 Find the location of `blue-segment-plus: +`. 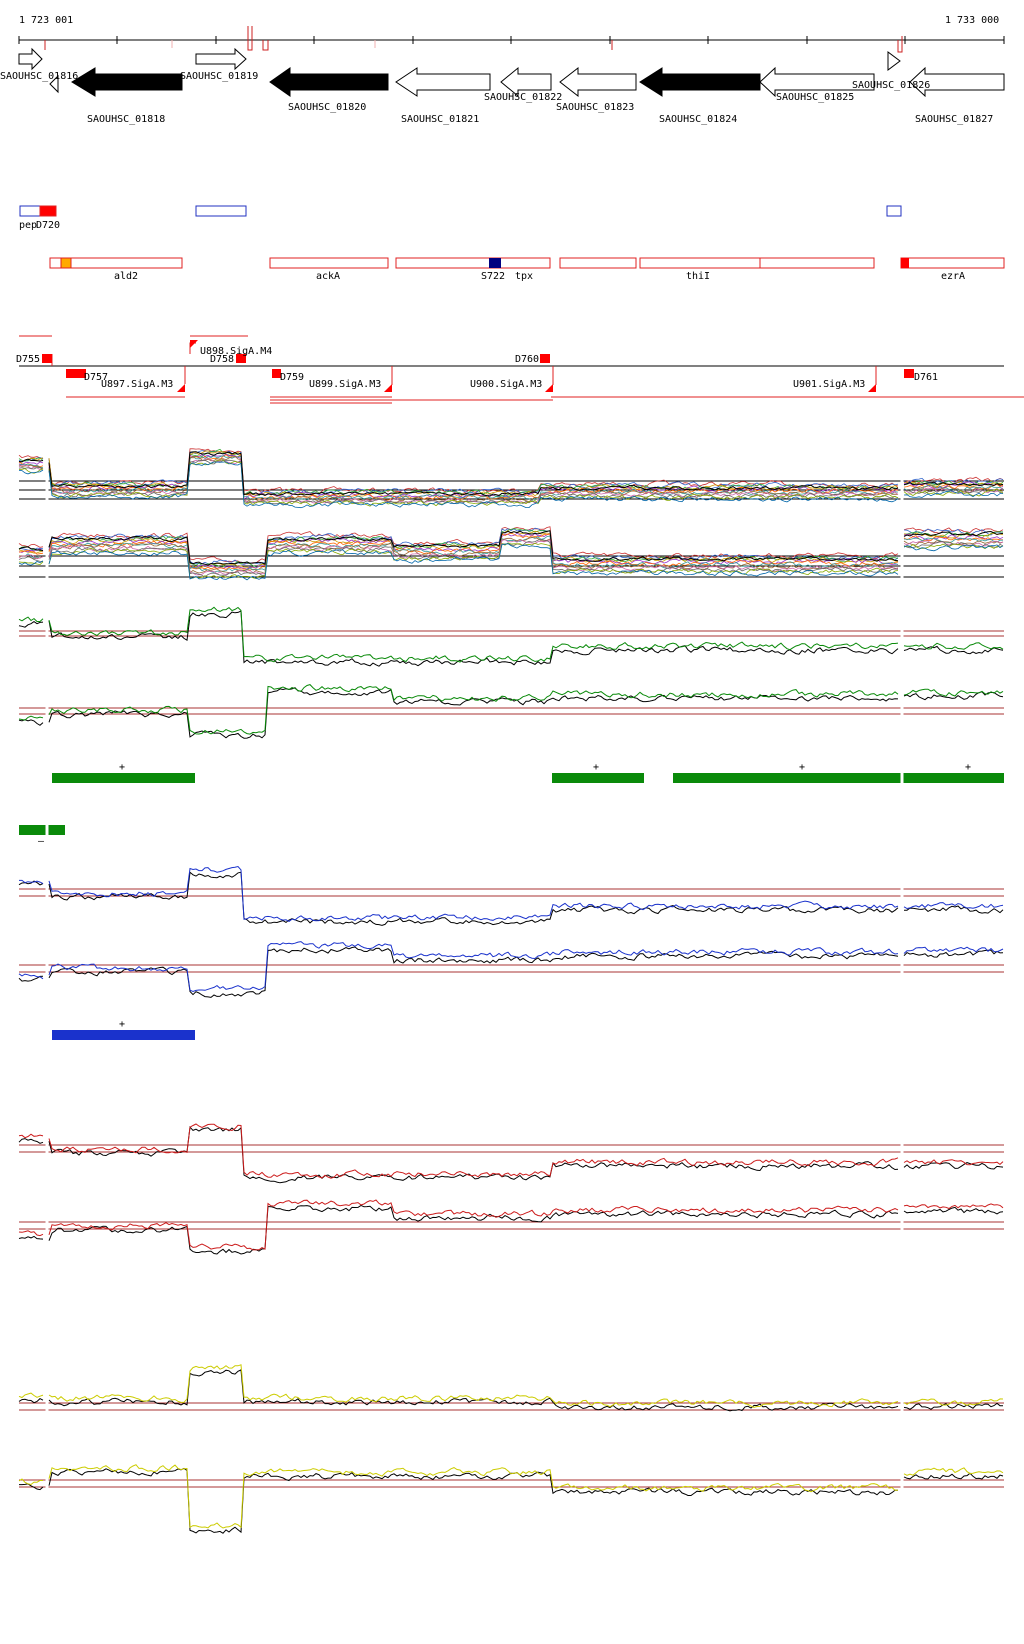

blue-segment-plus: + is located at coordinates (122, 1024).